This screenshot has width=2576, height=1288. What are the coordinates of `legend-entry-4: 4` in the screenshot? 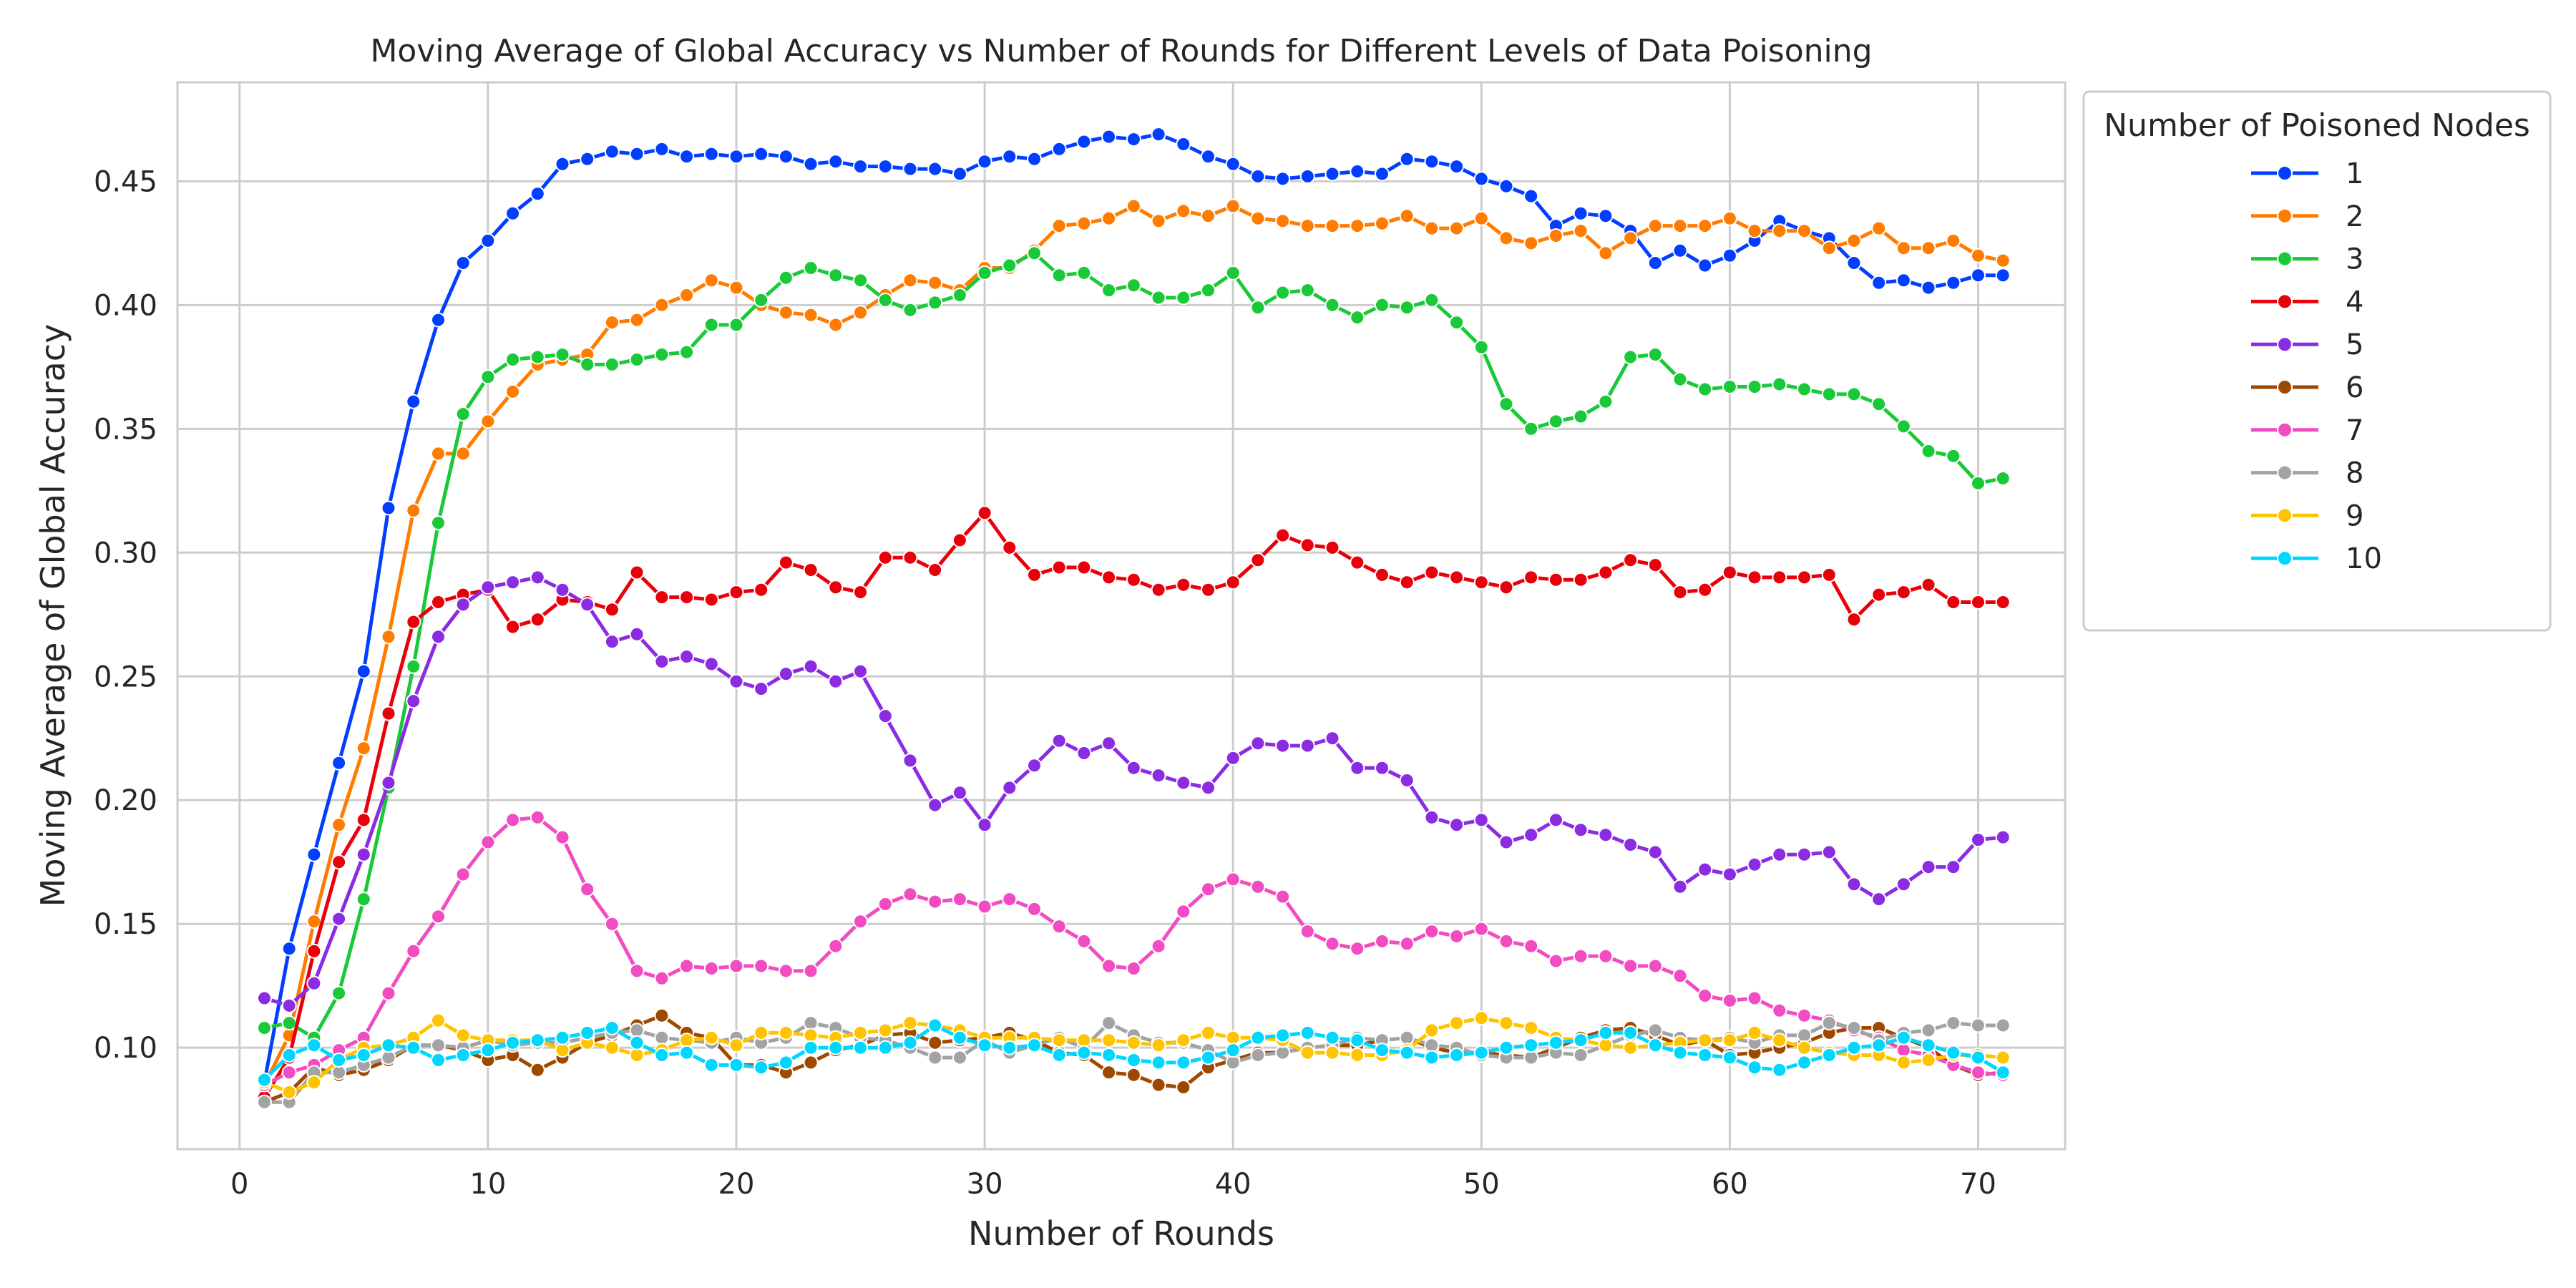 It's located at (2307, 302).